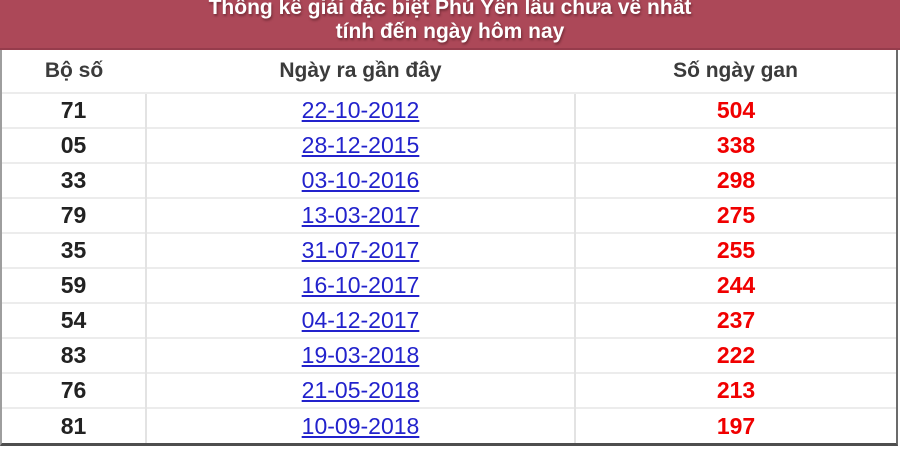 Image resolution: width=900 pixels, height=450 pixels. What do you see at coordinates (735, 110) in the screenshot?
I see `so-ngay-gan-cell: 504` at bounding box center [735, 110].